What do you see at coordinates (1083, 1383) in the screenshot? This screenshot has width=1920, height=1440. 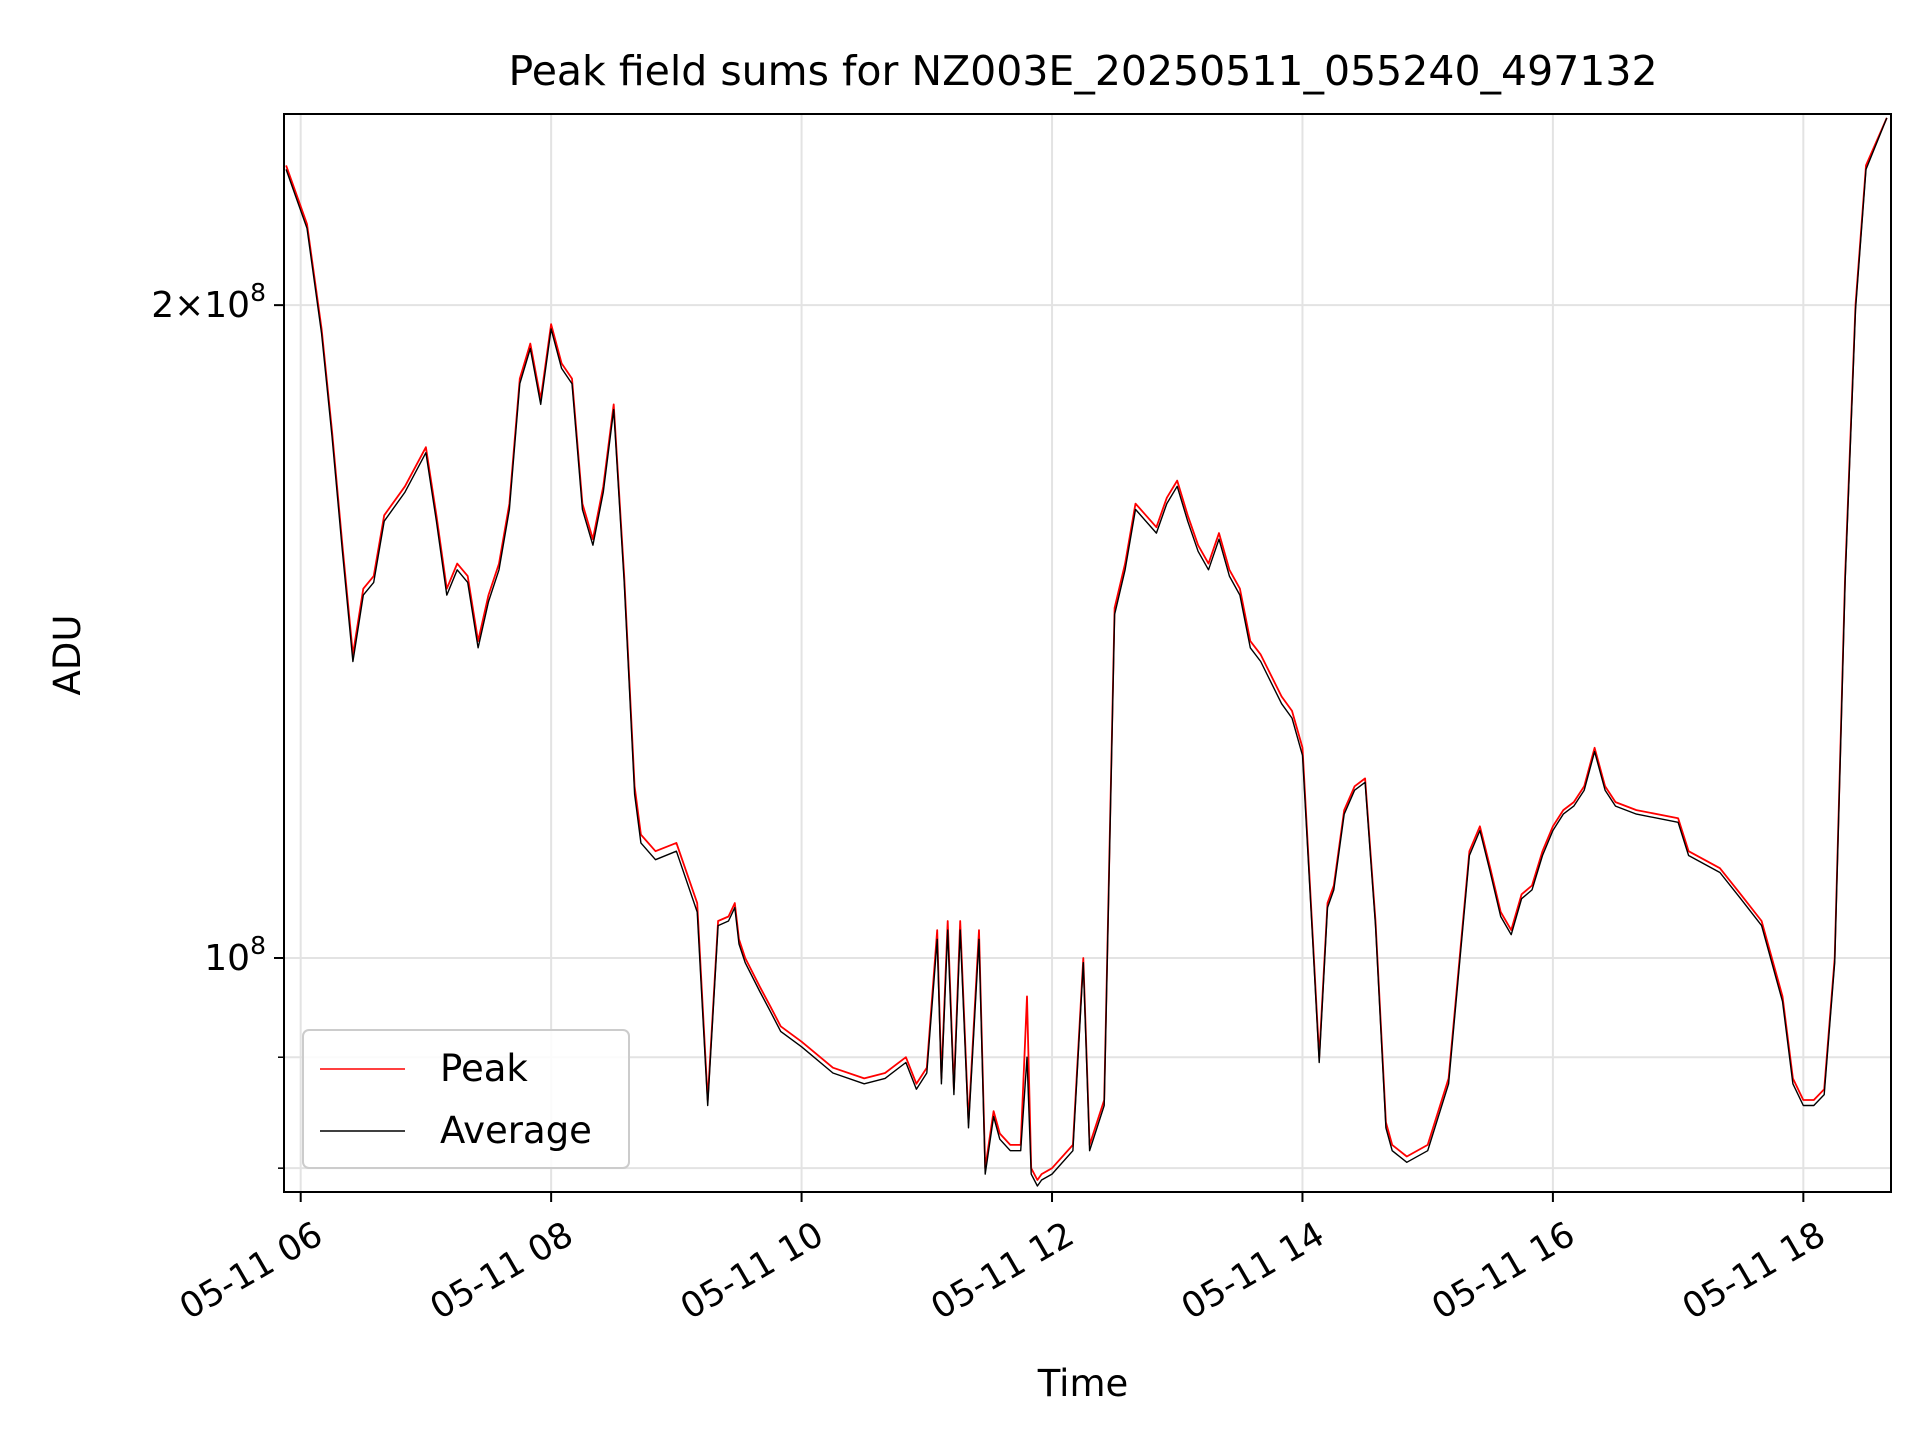 I see `x-axis-label: Time` at bounding box center [1083, 1383].